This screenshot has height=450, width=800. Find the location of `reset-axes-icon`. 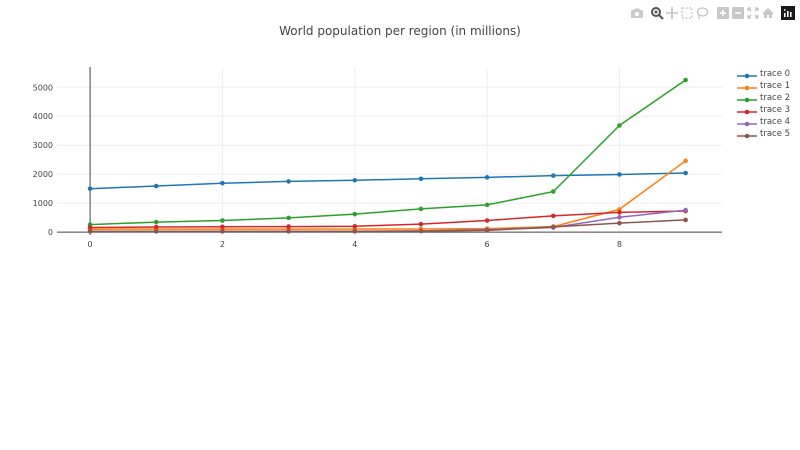

reset-axes-icon is located at coordinates (768, 13).